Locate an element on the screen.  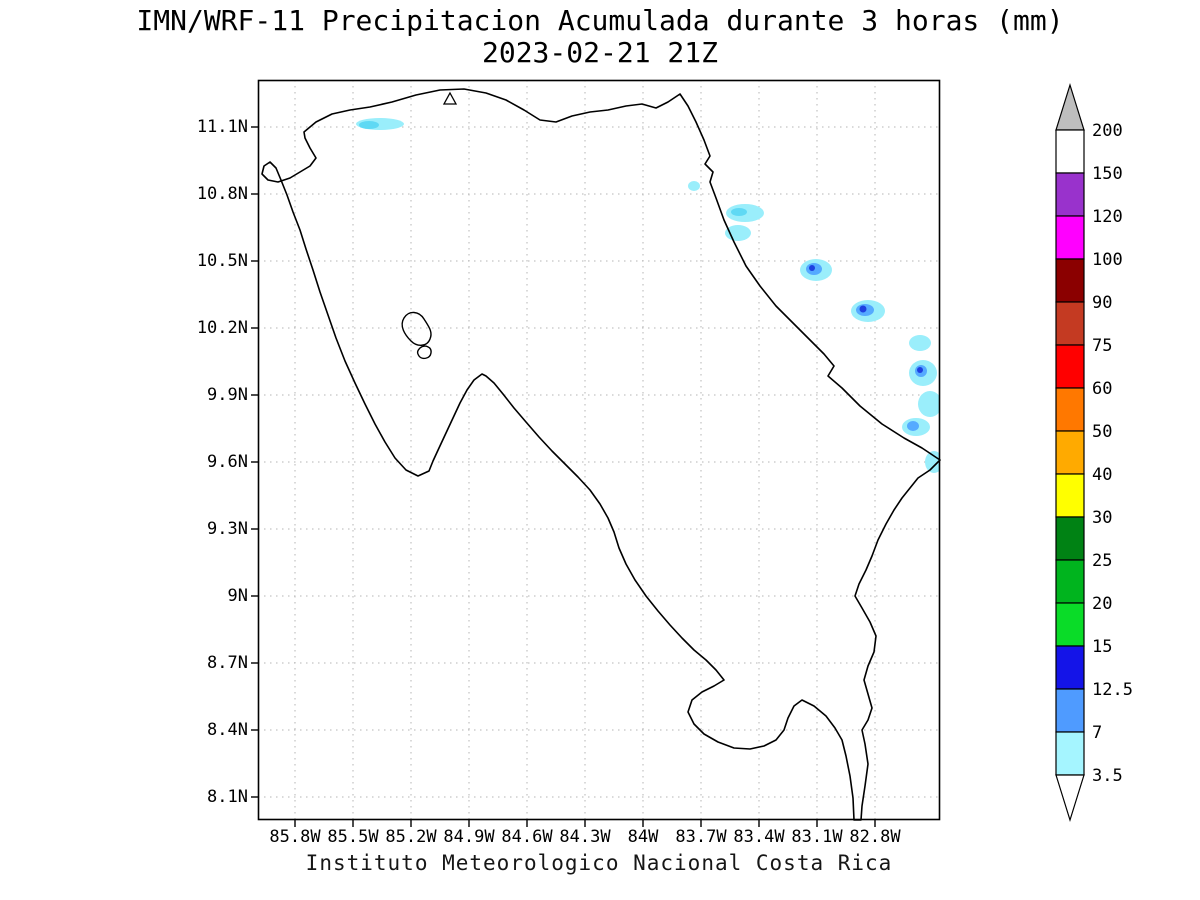
x-tick-label: 85.8W is located at coordinates (295, 837).